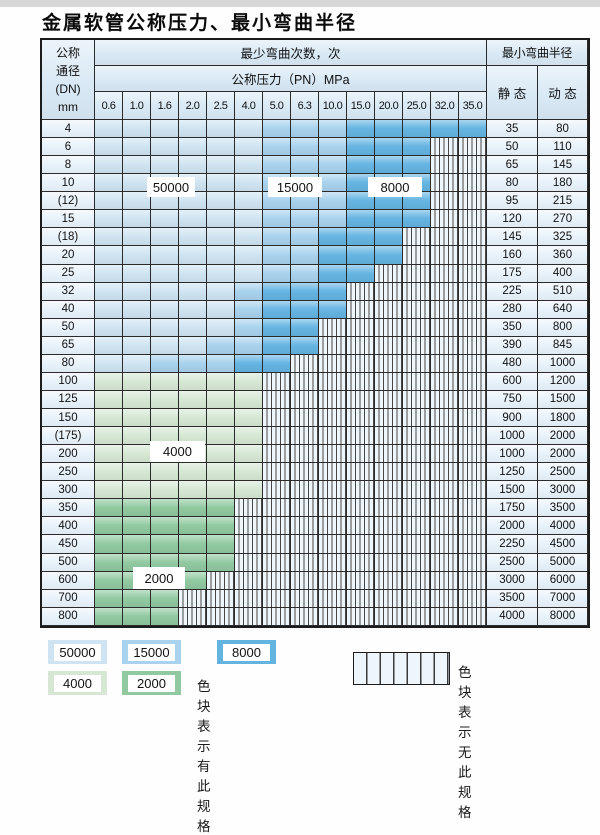  What do you see at coordinates (512, 291) in the screenshot?
I see `static-value-cell: 225` at bounding box center [512, 291].